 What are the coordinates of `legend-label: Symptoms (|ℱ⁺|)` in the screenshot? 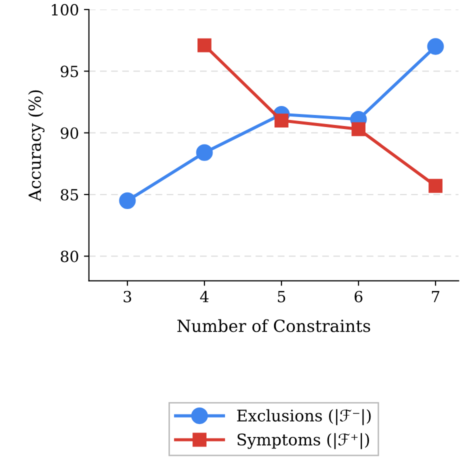 It's located at (304, 441).